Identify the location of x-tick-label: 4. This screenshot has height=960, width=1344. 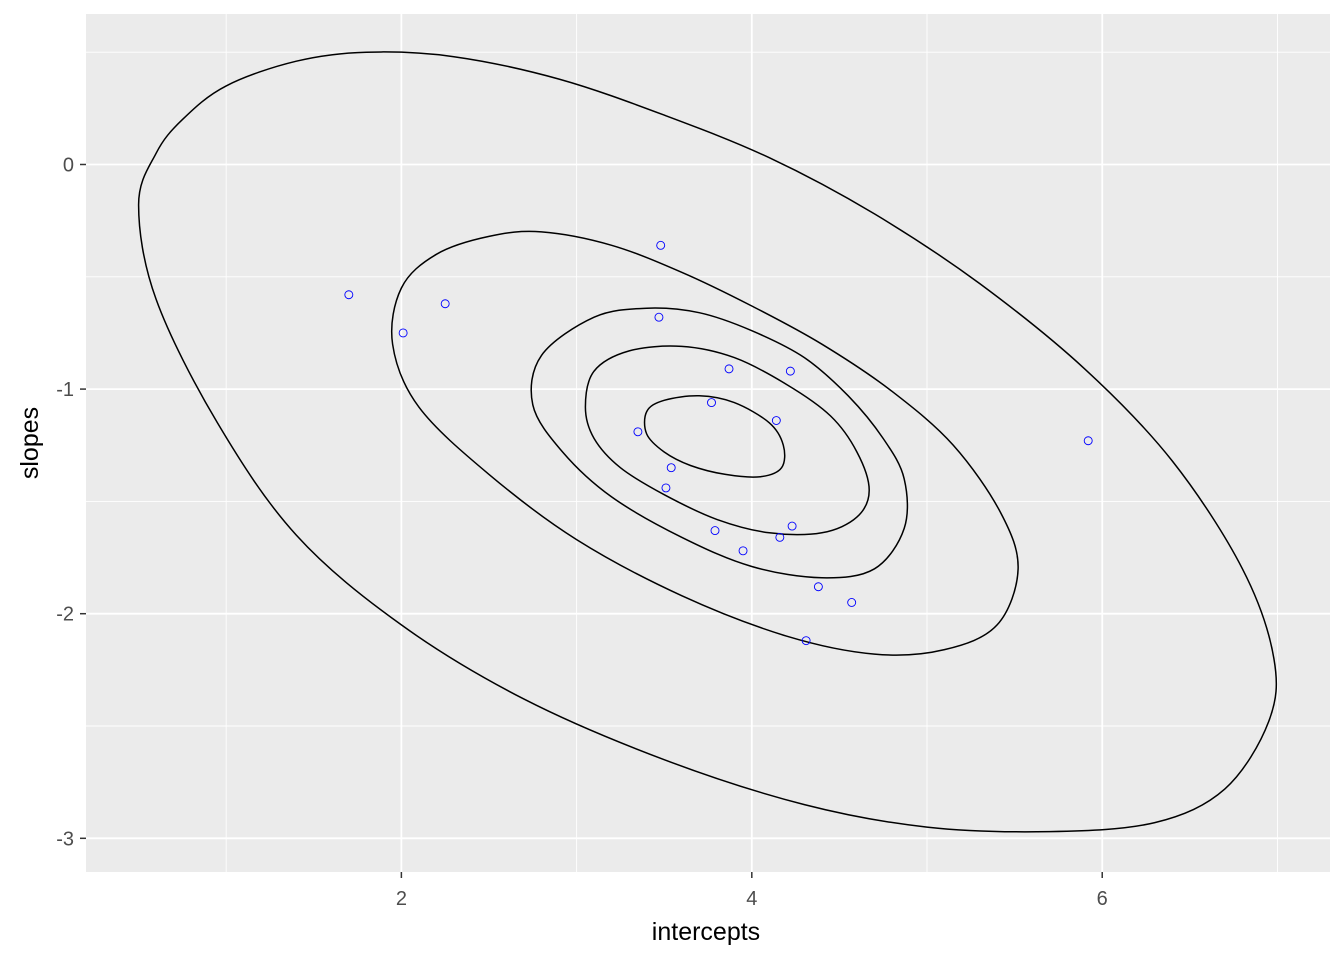
(751, 899).